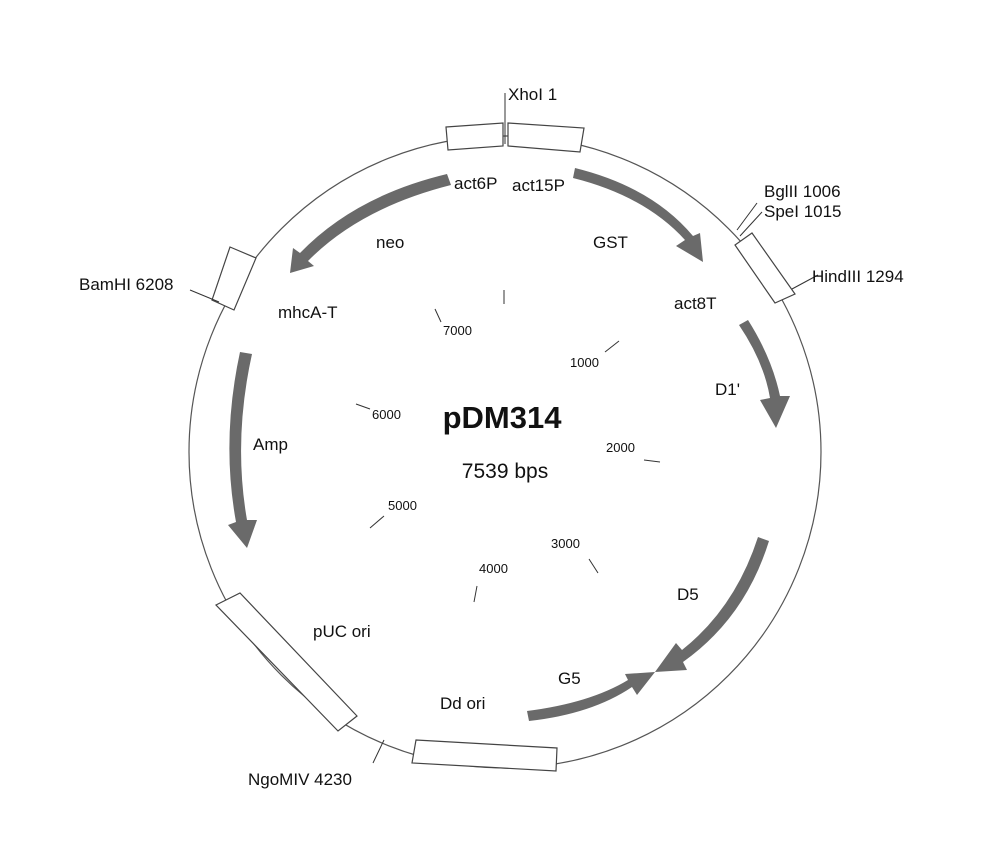 Image resolution: width=1000 pixels, height=868 pixels. Describe the element at coordinates (751, 224) in the screenshot. I see `line-spei` at that location.